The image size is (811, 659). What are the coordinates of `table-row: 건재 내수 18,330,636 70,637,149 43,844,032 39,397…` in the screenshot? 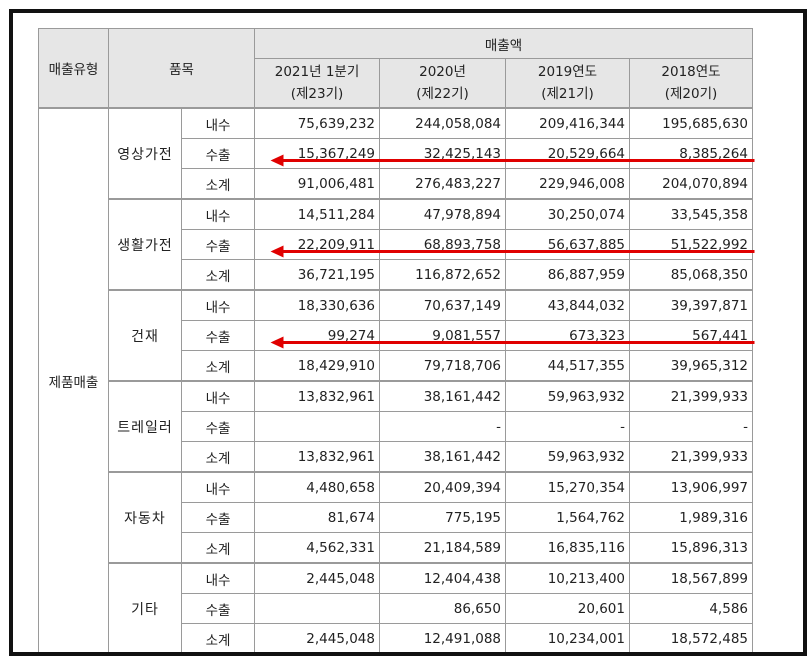 It's located at (396, 335).